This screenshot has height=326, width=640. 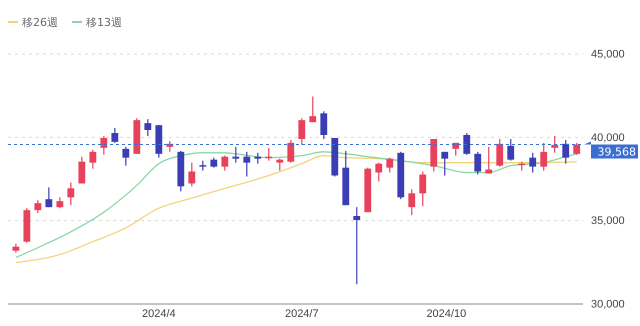 What do you see at coordinates (104, 22) in the screenshot?
I see `legend-label: 移13週` at bounding box center [104, 22].